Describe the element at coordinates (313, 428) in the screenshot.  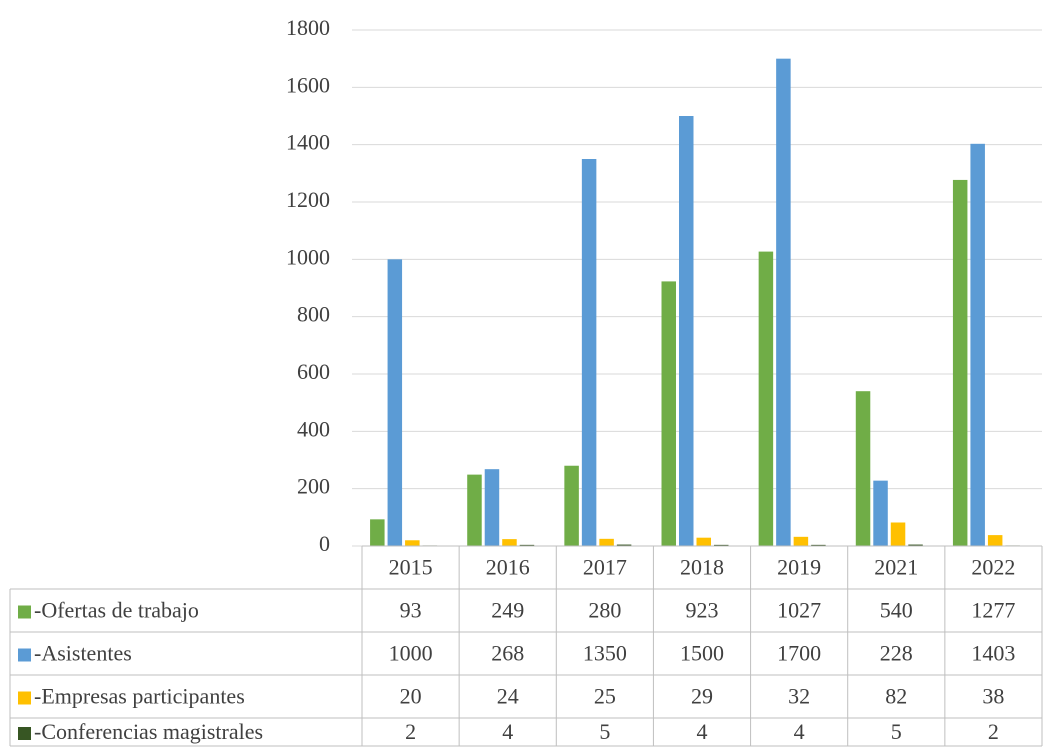
I see `y-tick-label: 400` at that location.